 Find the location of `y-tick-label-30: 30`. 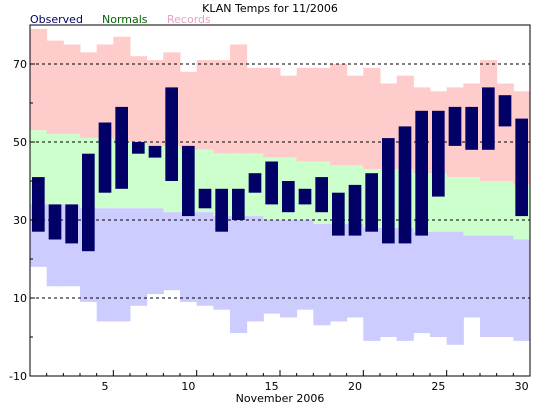

y-tick-label-30: 30 is located at coordinates (20, 220).